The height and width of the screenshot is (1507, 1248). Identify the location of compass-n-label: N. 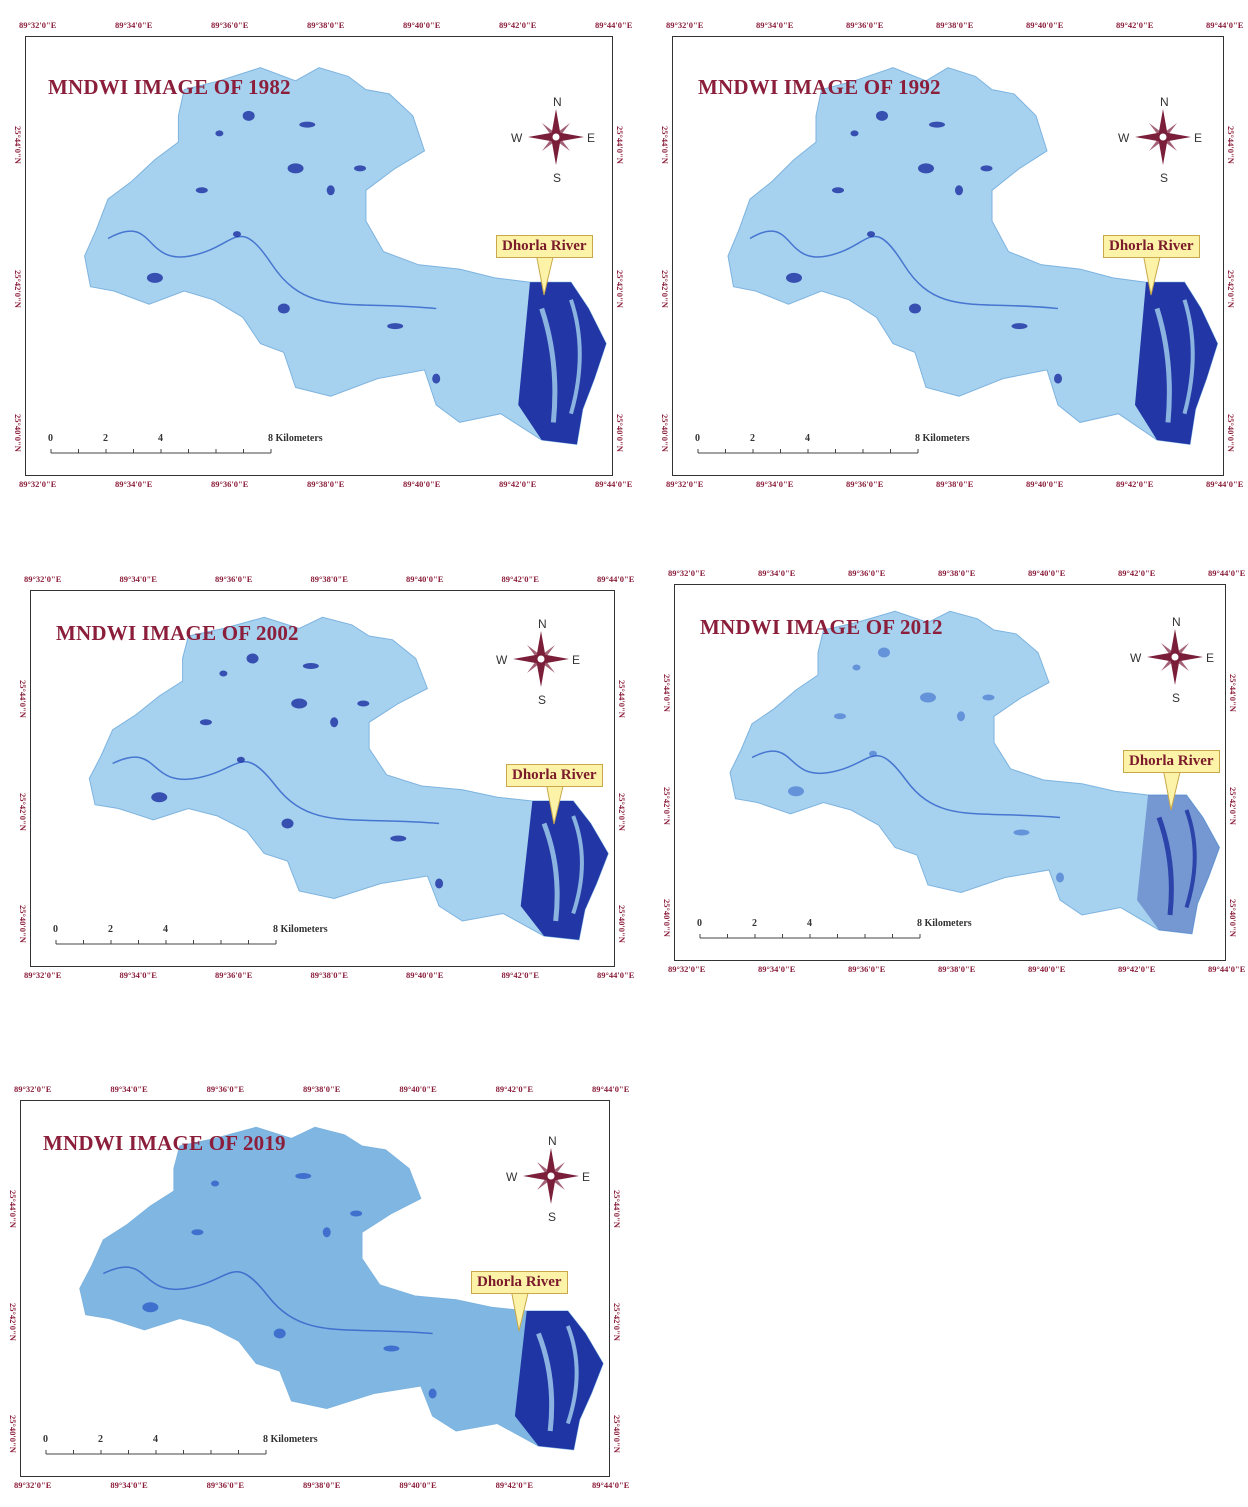
(1164, 102).